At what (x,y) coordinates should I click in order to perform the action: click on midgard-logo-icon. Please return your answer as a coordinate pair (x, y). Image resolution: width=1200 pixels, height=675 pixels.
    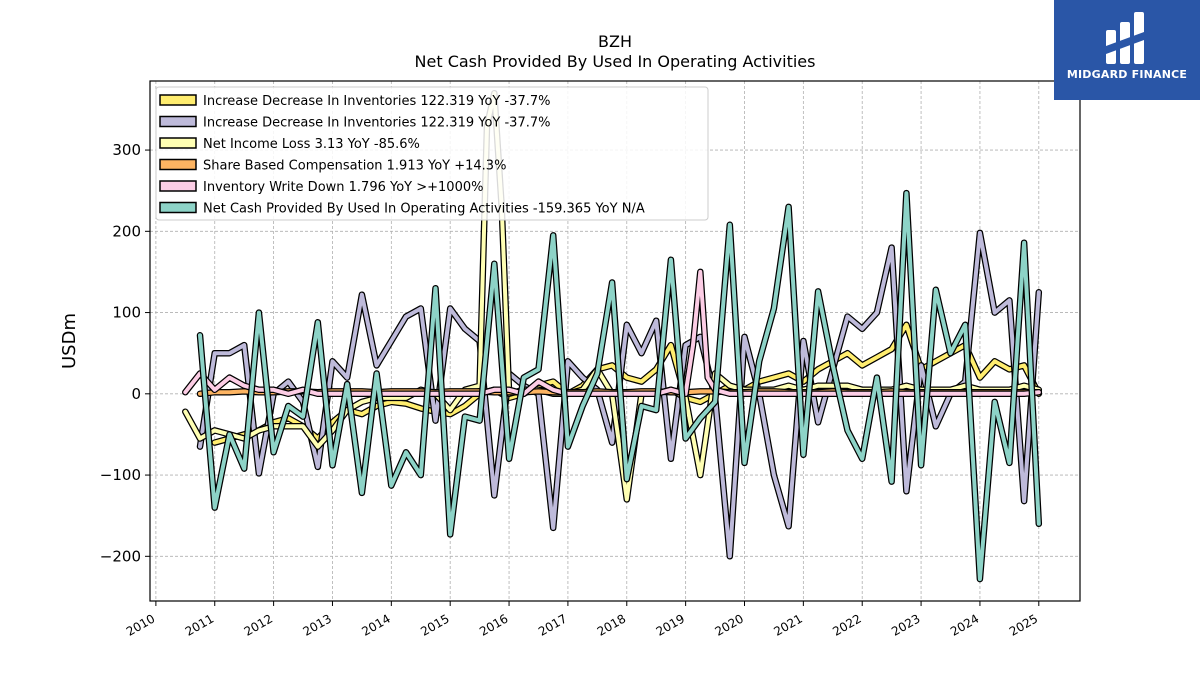
    Looking at the image, I should click on (1125, 38).